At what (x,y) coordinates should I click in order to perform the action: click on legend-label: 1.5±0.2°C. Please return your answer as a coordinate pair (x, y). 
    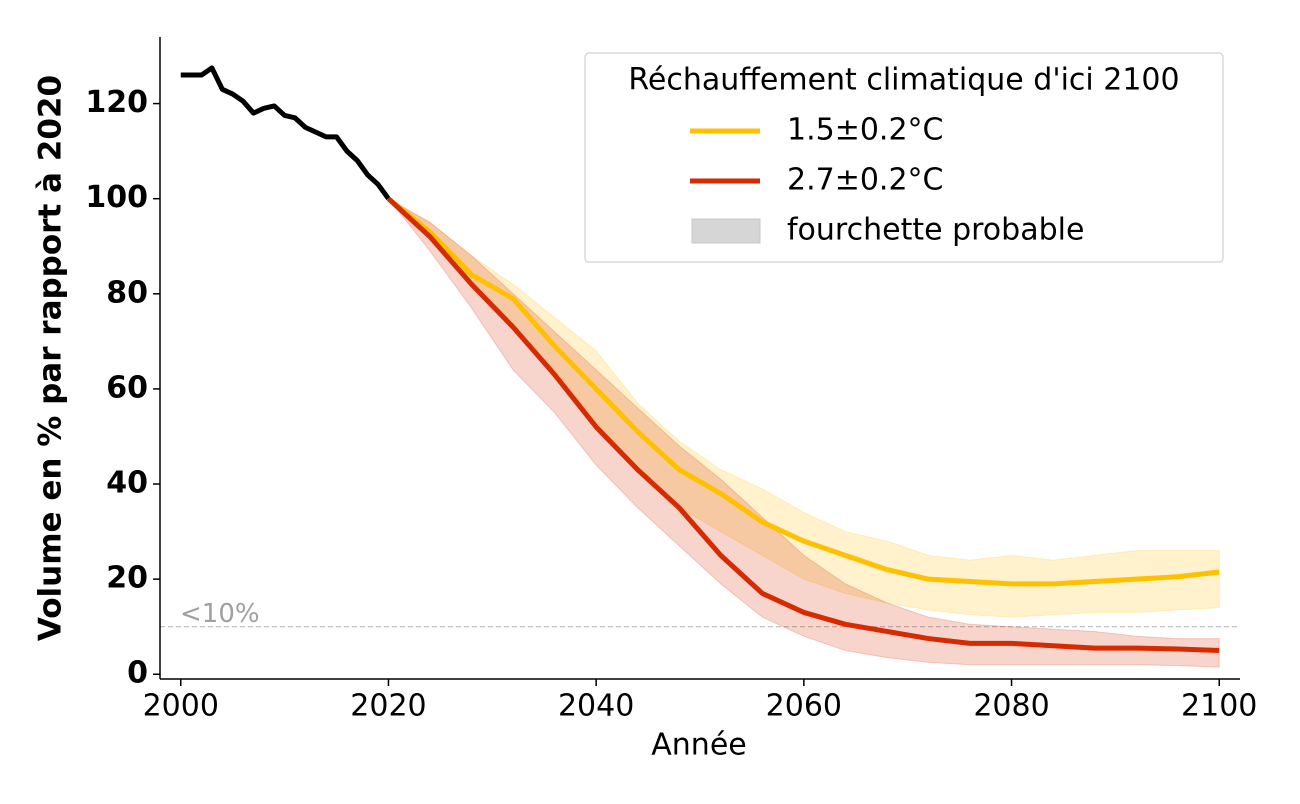
    Looking at the image, I should click on (865, 130).